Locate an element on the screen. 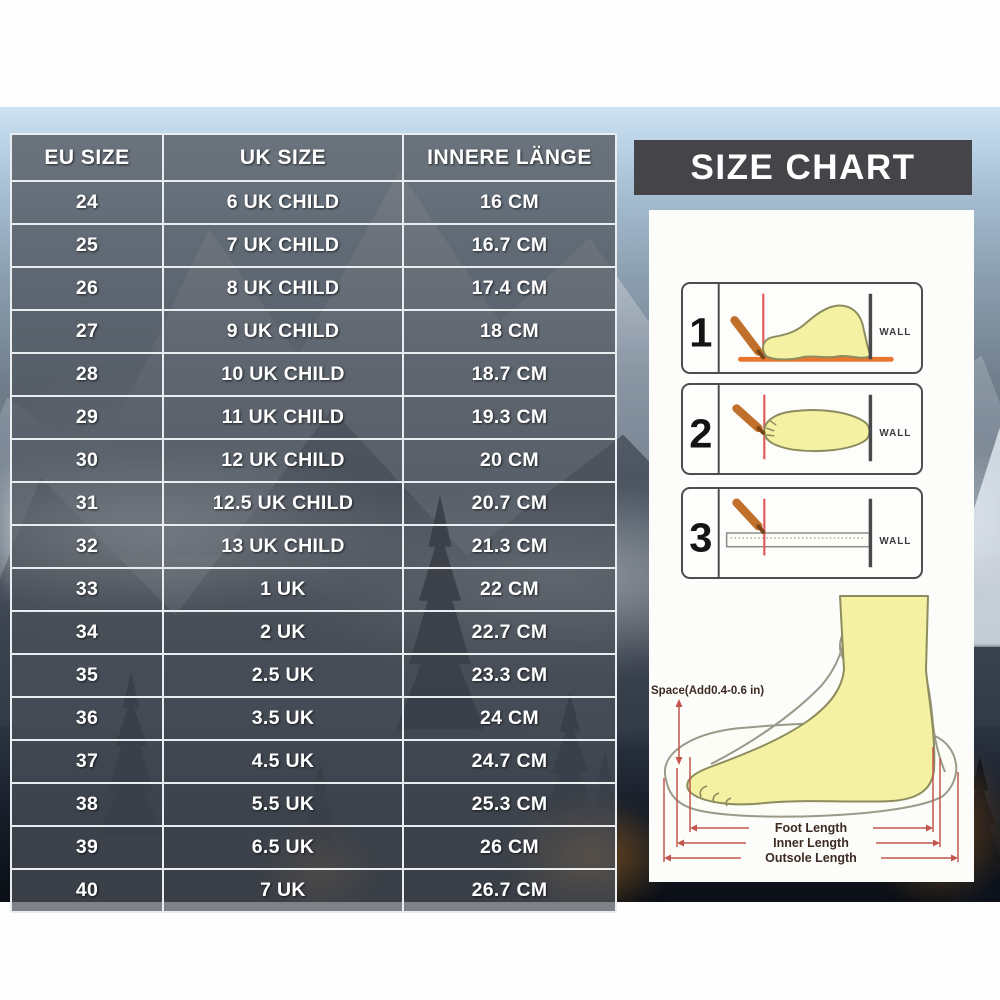 This screenshot has width=1000, height=1000. eu-size-cell: 32 is located at coordinates (87, 546).